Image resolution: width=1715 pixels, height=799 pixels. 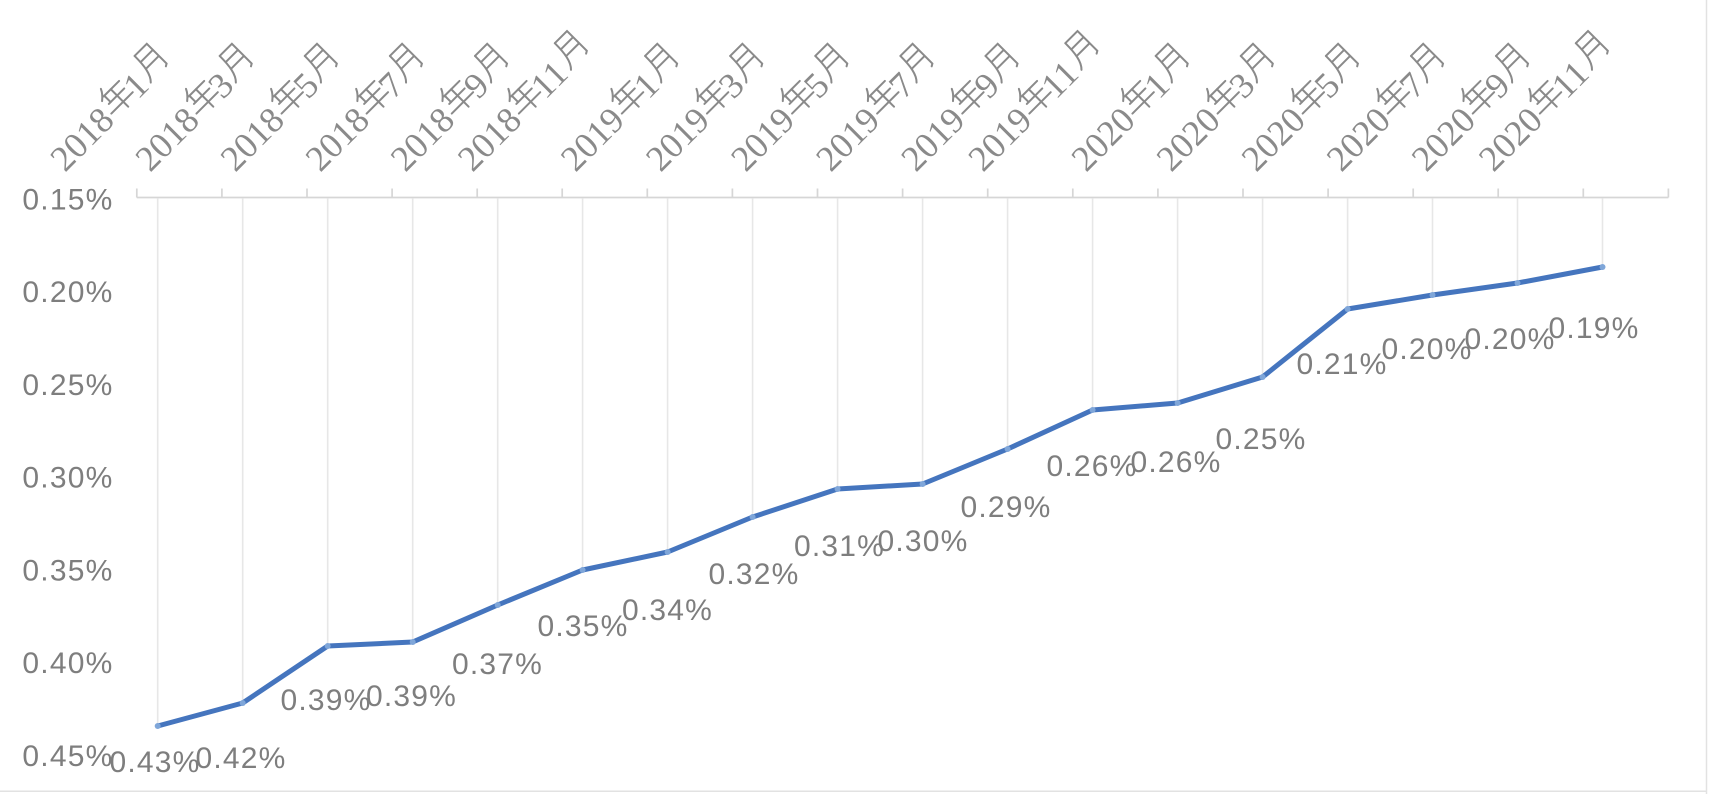 What do you see at coordinates (154, 762) in the screenshot?
I see `svg-text: 0.43%` at bounding box center [154, 762].